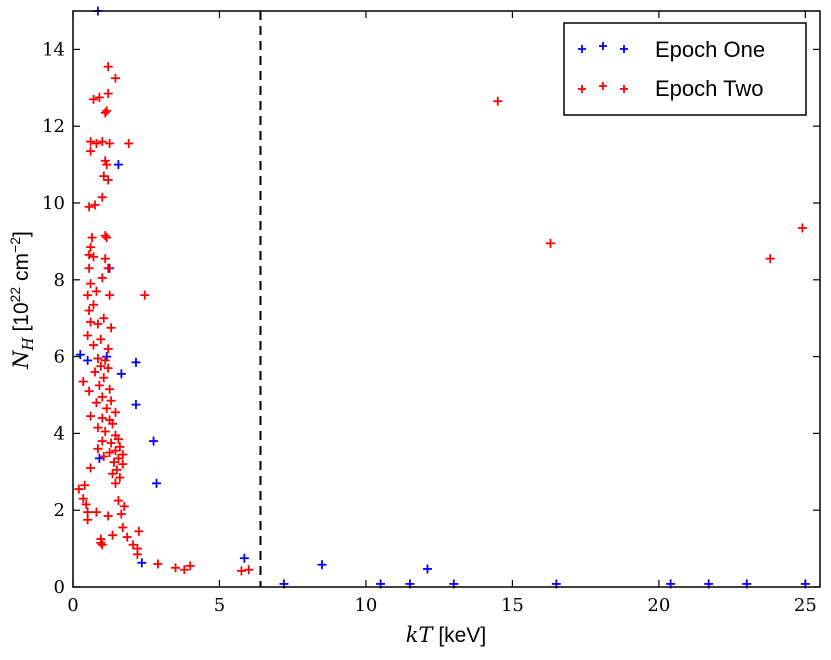 The height and width of the screenshot is (660, 831). I want to click on y-tick-label: 0, so click(59, 587).